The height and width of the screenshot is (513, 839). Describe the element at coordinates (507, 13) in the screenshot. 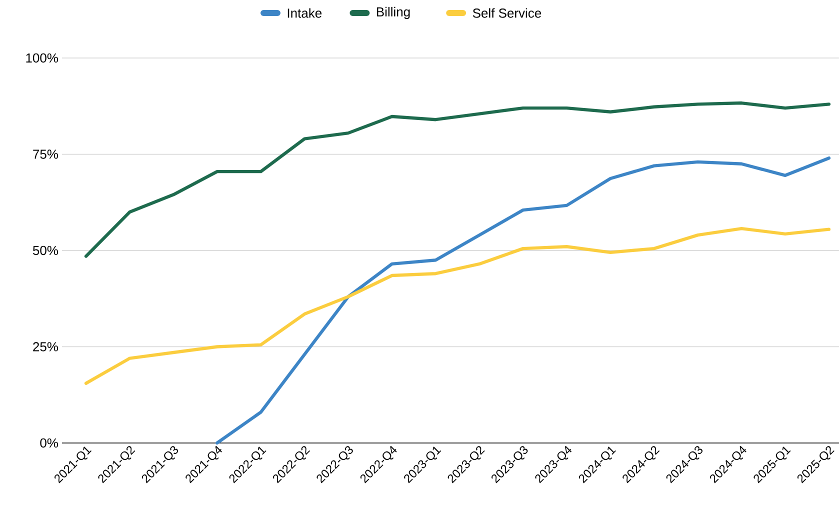

I see `legend-label: Self Service` at that location.